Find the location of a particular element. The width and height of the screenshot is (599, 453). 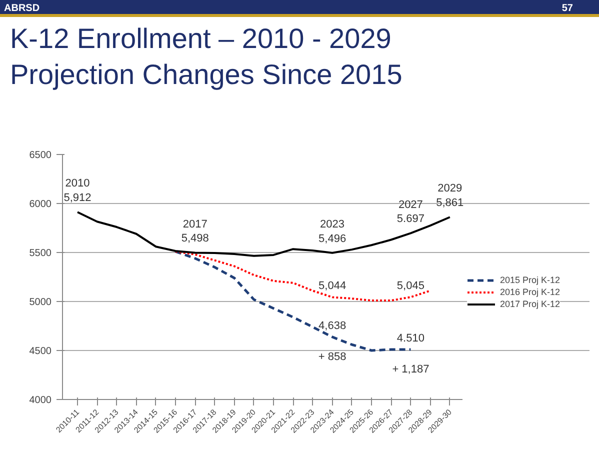

annotation: 5,044 is located at coordinates (332, 286).